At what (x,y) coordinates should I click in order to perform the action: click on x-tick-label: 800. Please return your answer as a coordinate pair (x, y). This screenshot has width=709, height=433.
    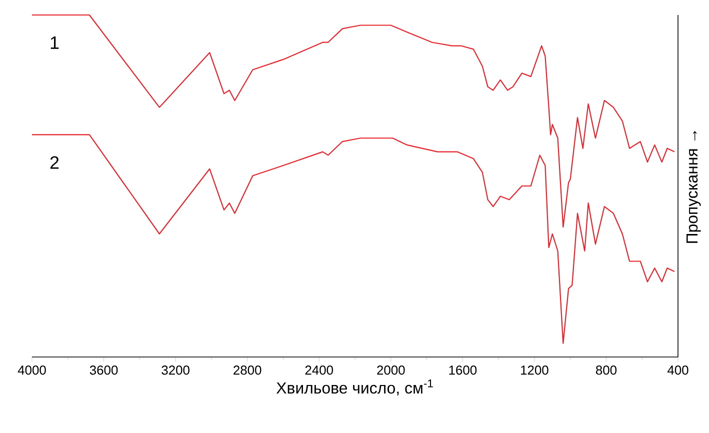
    Looking at the image, I should click on (606, 370).